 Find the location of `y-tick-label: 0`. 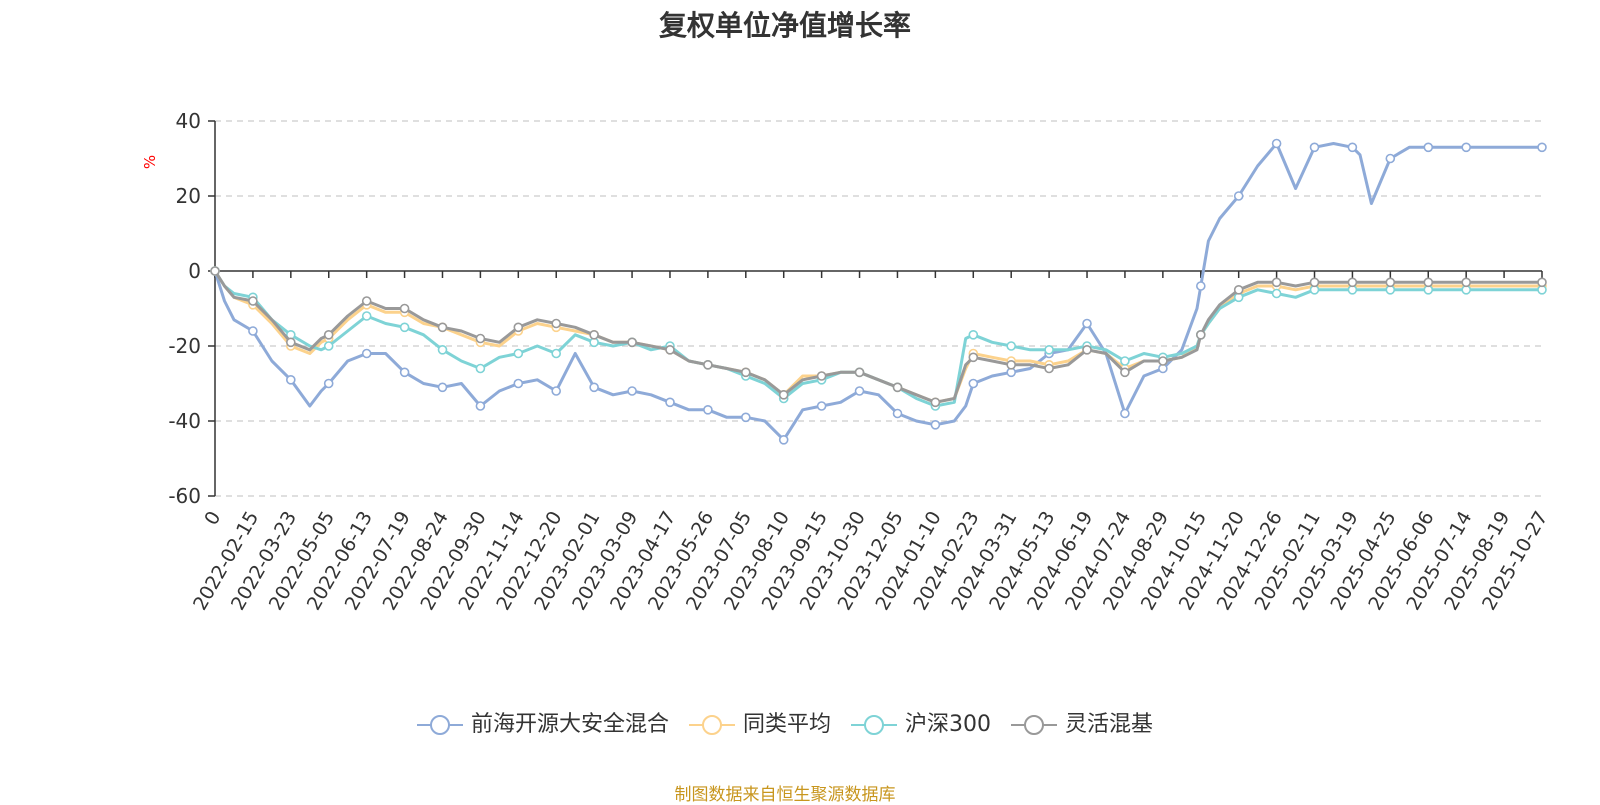

y-tick-label: 0 is located at coordinates (194, 271).